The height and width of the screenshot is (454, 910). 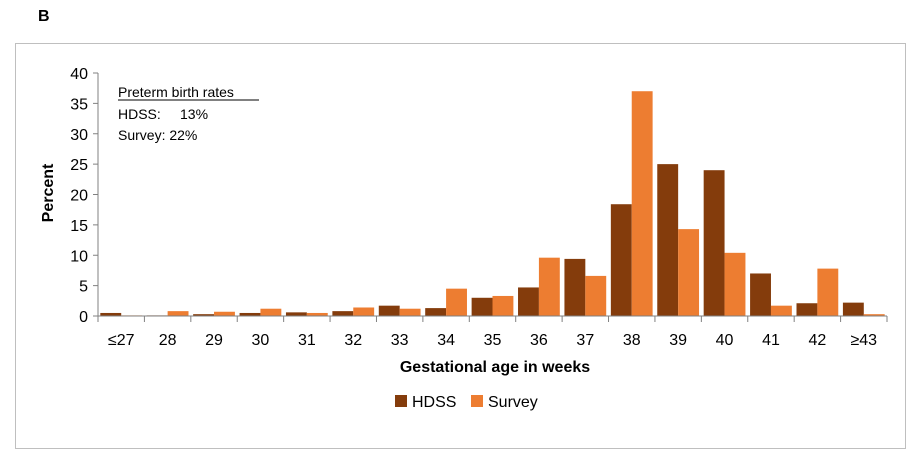 I want to click on x-axis: ≤27 28 29 30 31 32 33 34 35 36 37 38 39 40 41 42 ≥43, so click(x=492, y=332).